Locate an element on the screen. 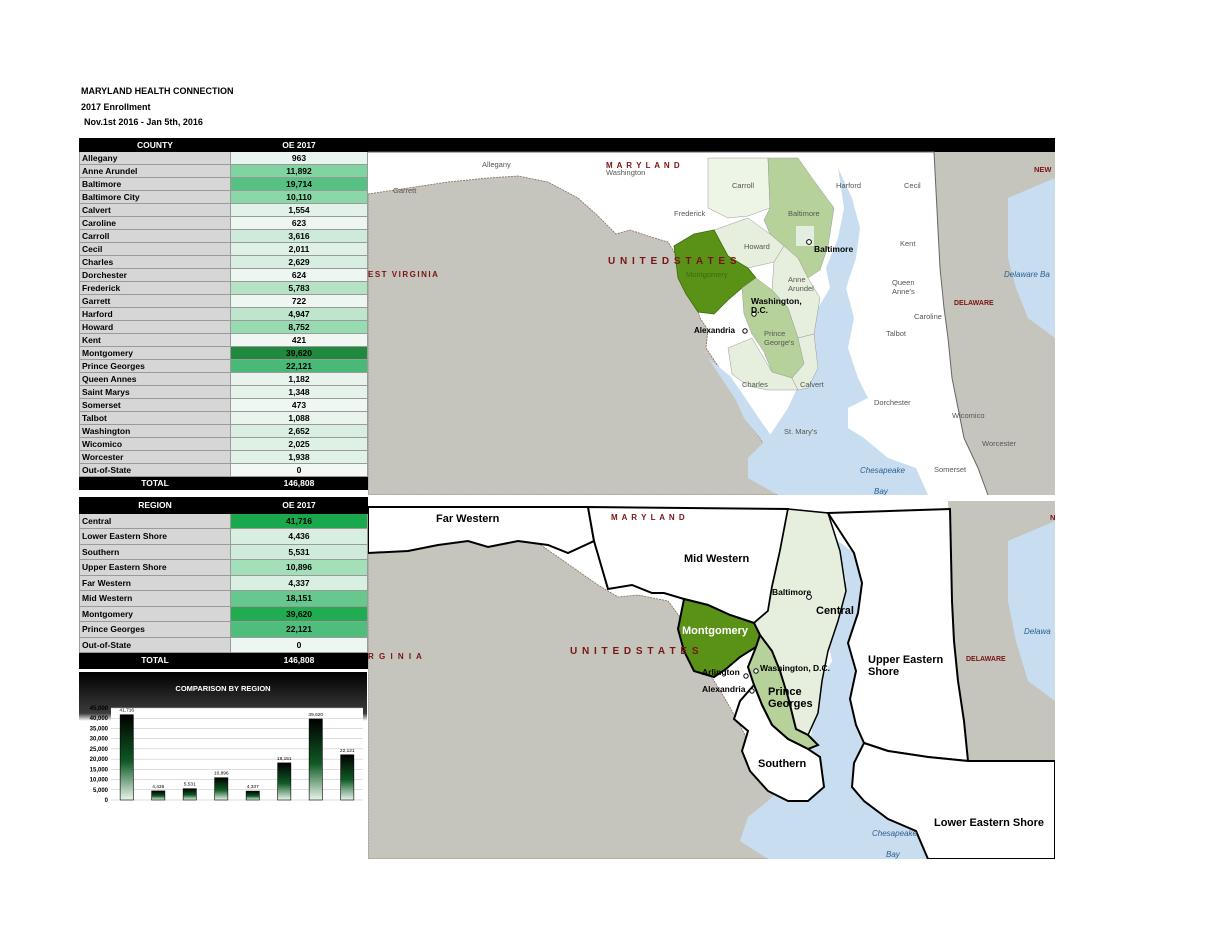 The height and width of the screenshot is (951, 1229). county-name-cell: Dorchester is located at coordinates (155, 275).